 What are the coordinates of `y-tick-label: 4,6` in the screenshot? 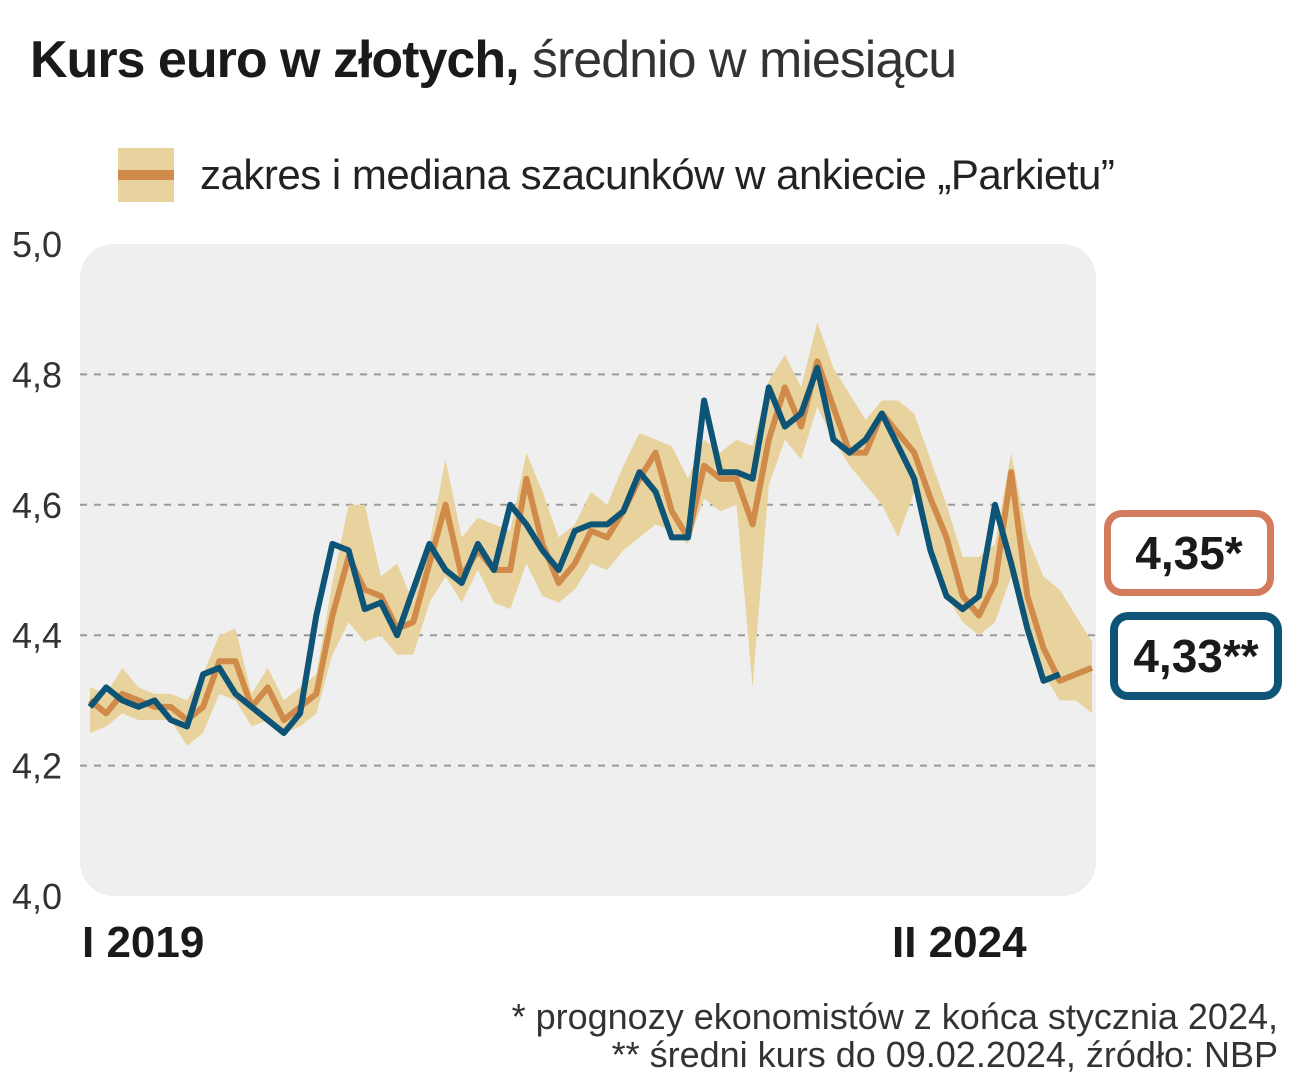 It's located at (37, 505).